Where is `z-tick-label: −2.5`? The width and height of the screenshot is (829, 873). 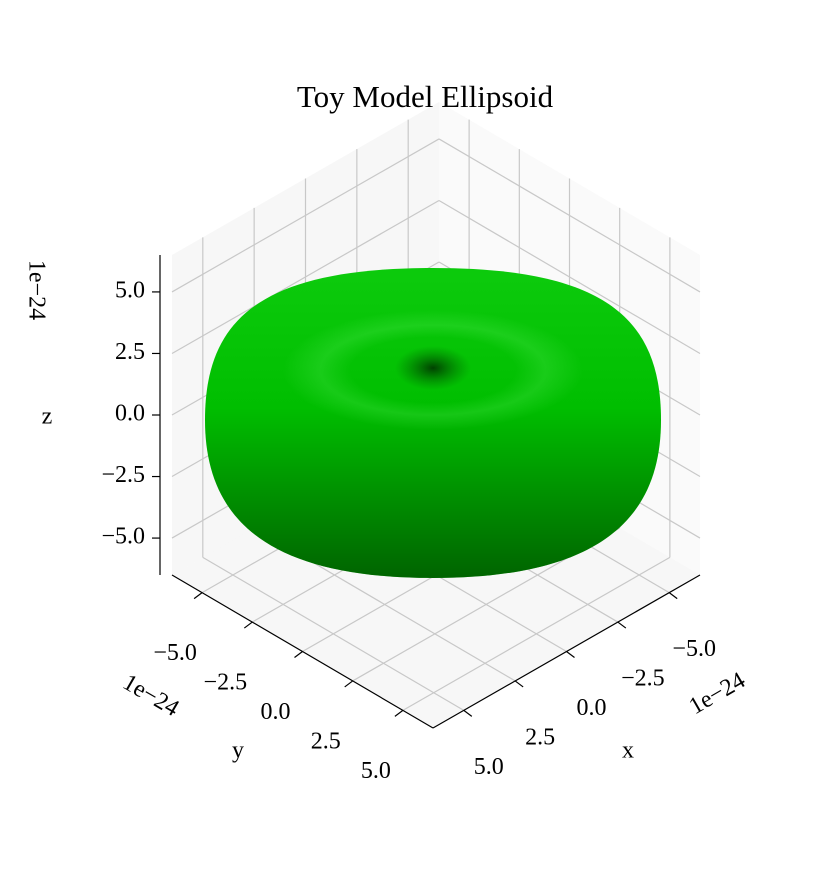 z-tick-label: −2.5 is located at coordinates (123, 475).